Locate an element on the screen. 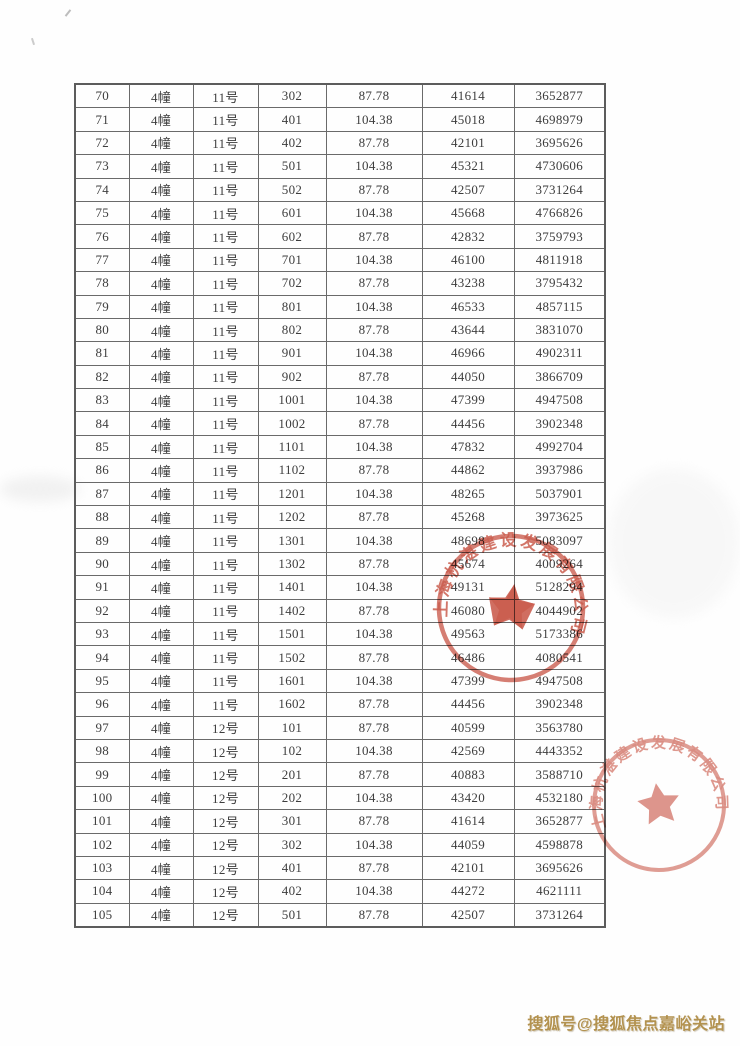 This screenshot has height=1046, width=740. table-cell: 95 is located at coordinates (102, 681).